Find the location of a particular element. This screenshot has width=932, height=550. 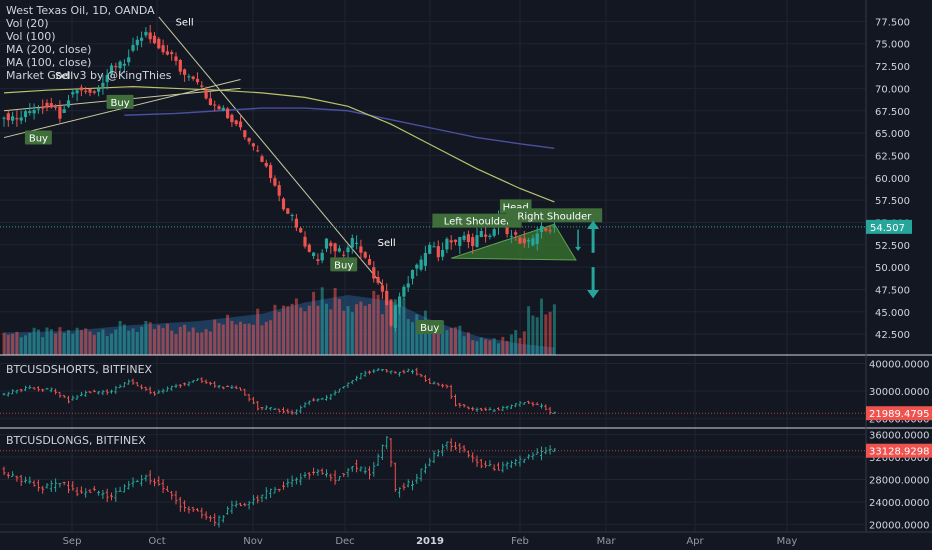

shorts-y-tick-label: 30000.0000 is located at coordinates (899, 392).